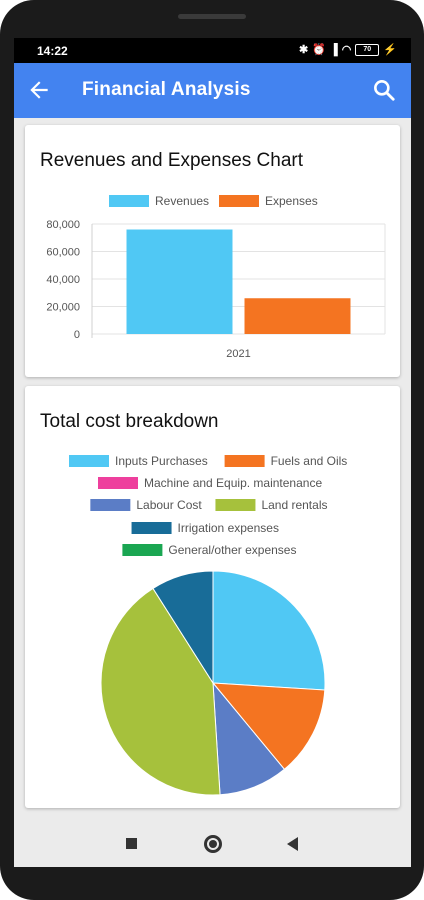 The width and height of the screenshot is (424, 900). What do you see at coordinates (235, 505) in the screenshot?
I see `legend-swatch-land-rentals` at bounding box center [235, 505].